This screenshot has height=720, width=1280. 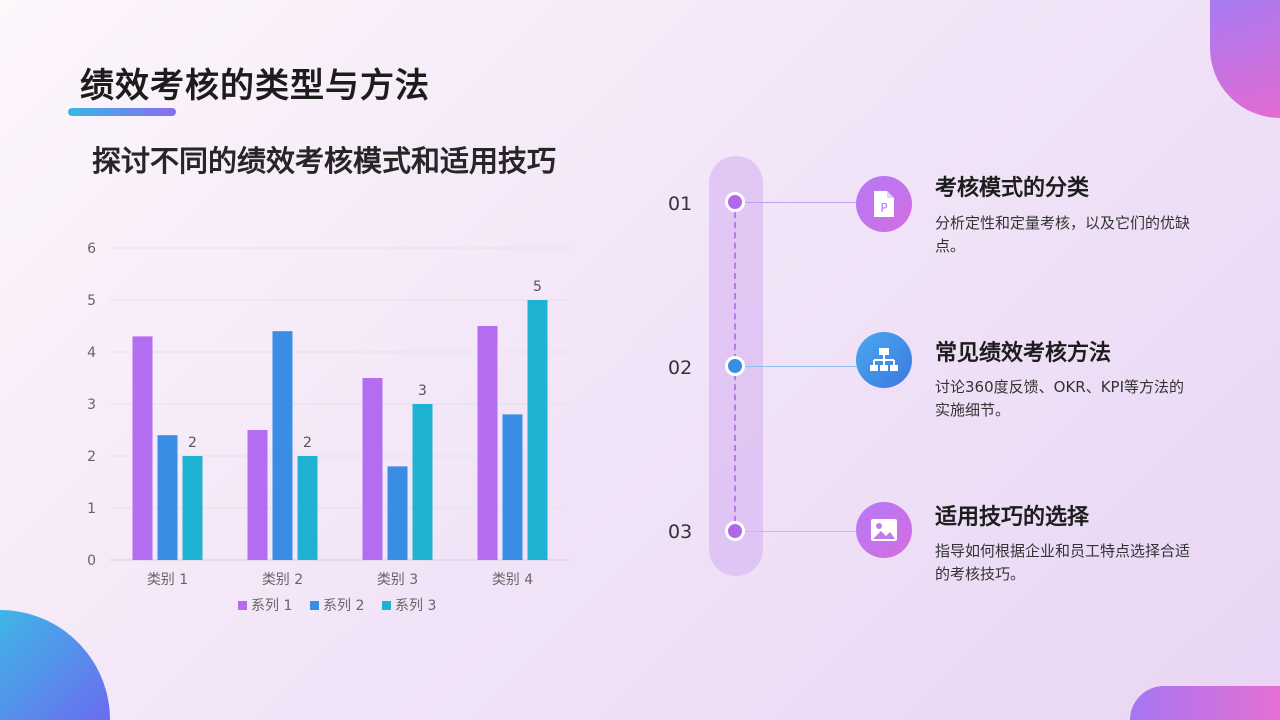 What do you see at coordinates (1063, 234) in the screenshot?
I see `step-desc-1: 分析定性和定量考核，以及它们的优缺点。` at bounding box center [1063, 234].